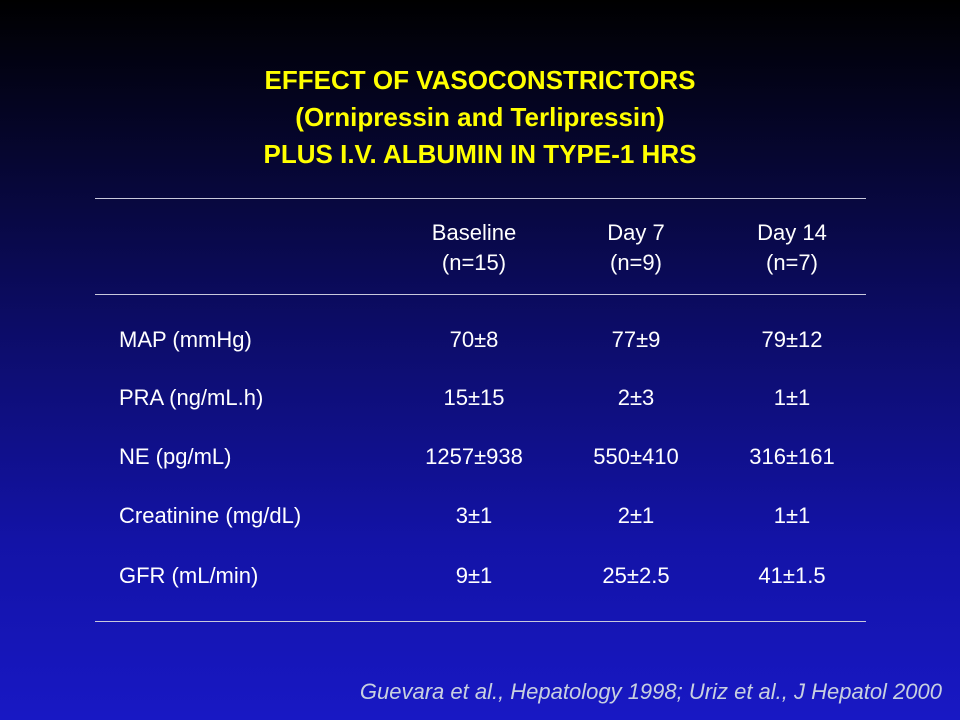  Describe the element at coordinates (191, 397) in the screenshot. I see `row-label-pra: PRA (ng/mL.h)` at that location.